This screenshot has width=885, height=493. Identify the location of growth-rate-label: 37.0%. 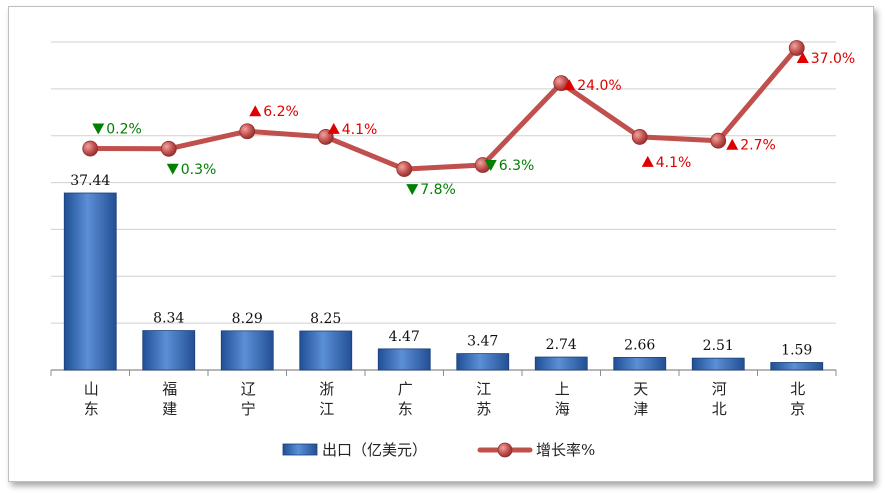
(833, 59).